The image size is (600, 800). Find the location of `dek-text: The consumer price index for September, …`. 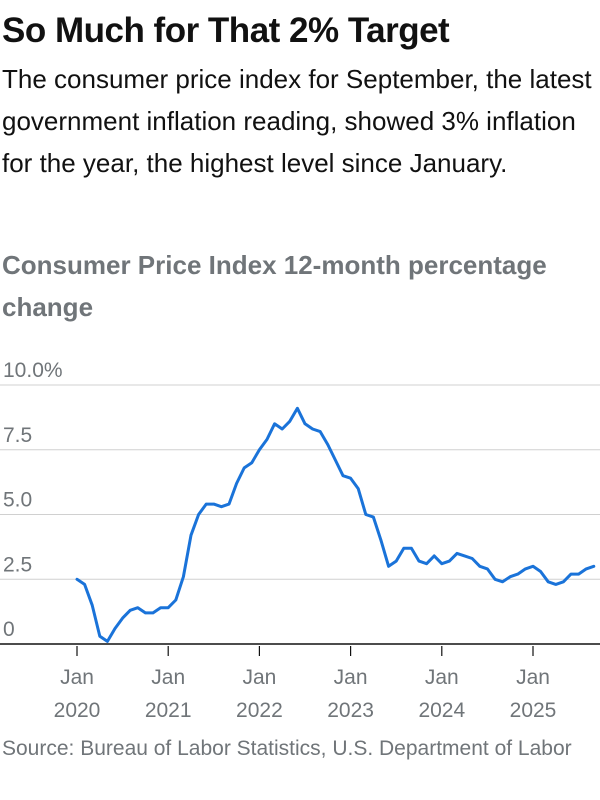

dek-text: The consumer price index for September, … is located at coordinates (297, 121).